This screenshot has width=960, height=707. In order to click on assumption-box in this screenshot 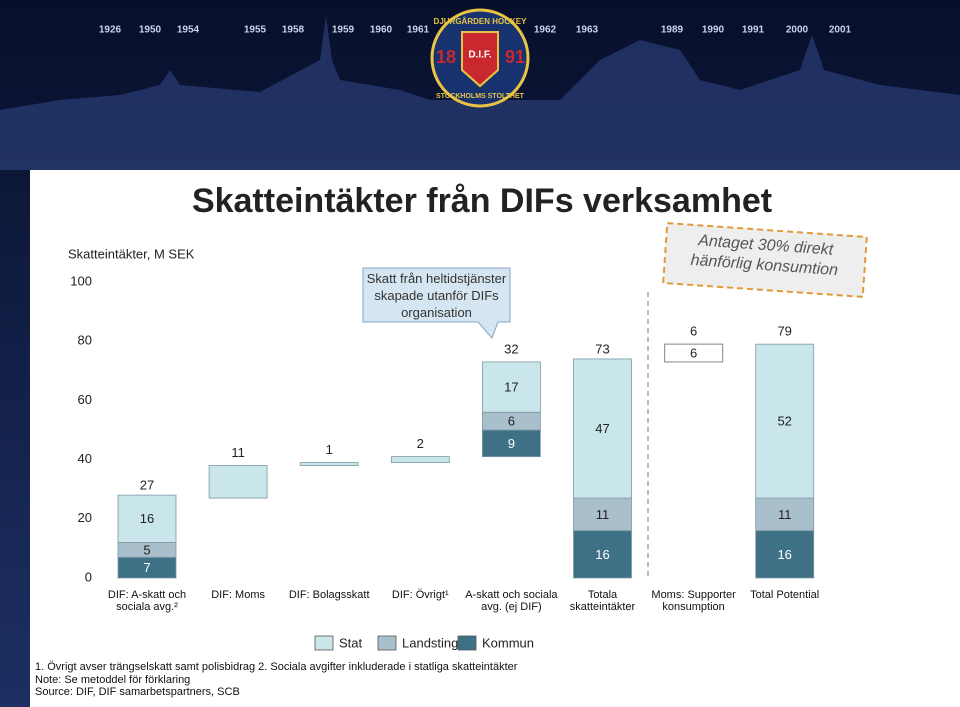, I will do `click(765, 260)`.